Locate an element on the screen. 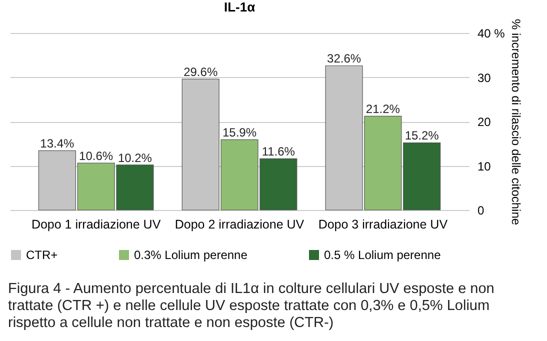 The width and height of the screenshot is (547, 341). data-label: 10.2% is located at coordinates (135, 157).